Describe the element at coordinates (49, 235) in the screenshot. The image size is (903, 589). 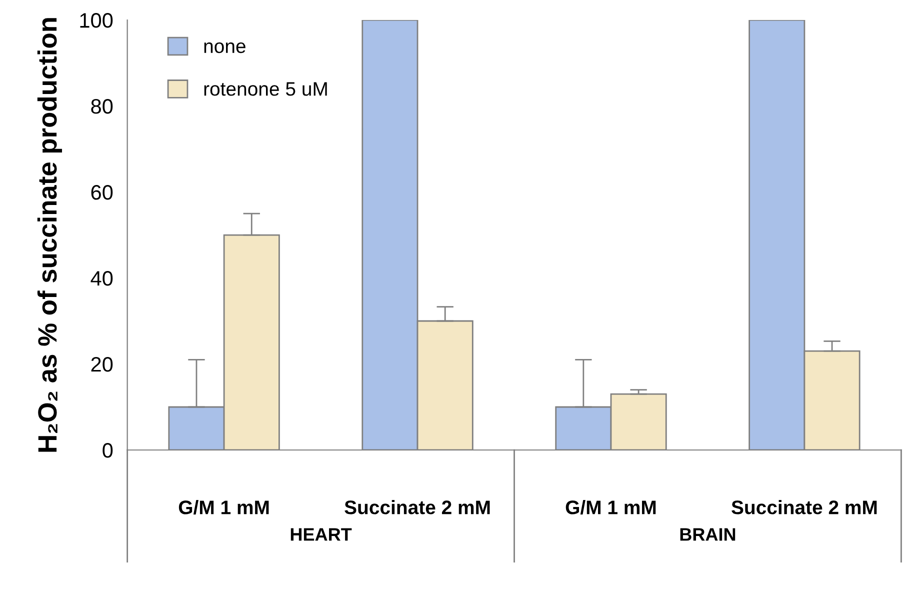
I see `y-axis-title: H₂O₂ as % of succinate production` at that location.